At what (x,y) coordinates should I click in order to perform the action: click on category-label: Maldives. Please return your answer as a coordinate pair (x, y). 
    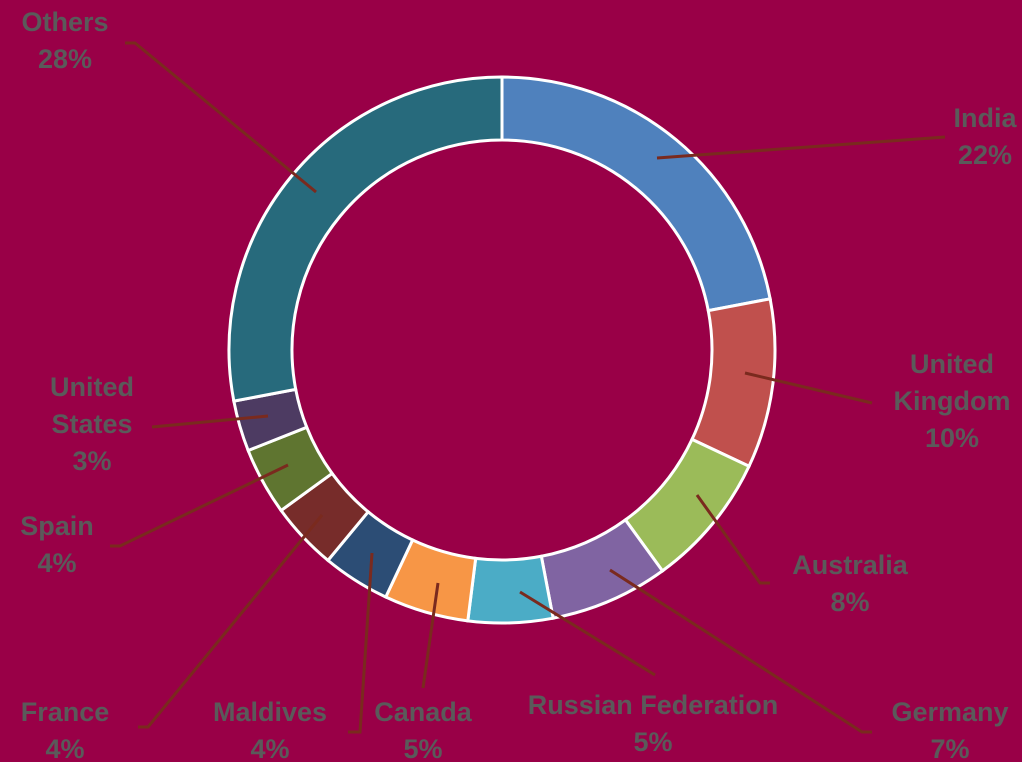
    Looking at the image, I should click on (270, 712).